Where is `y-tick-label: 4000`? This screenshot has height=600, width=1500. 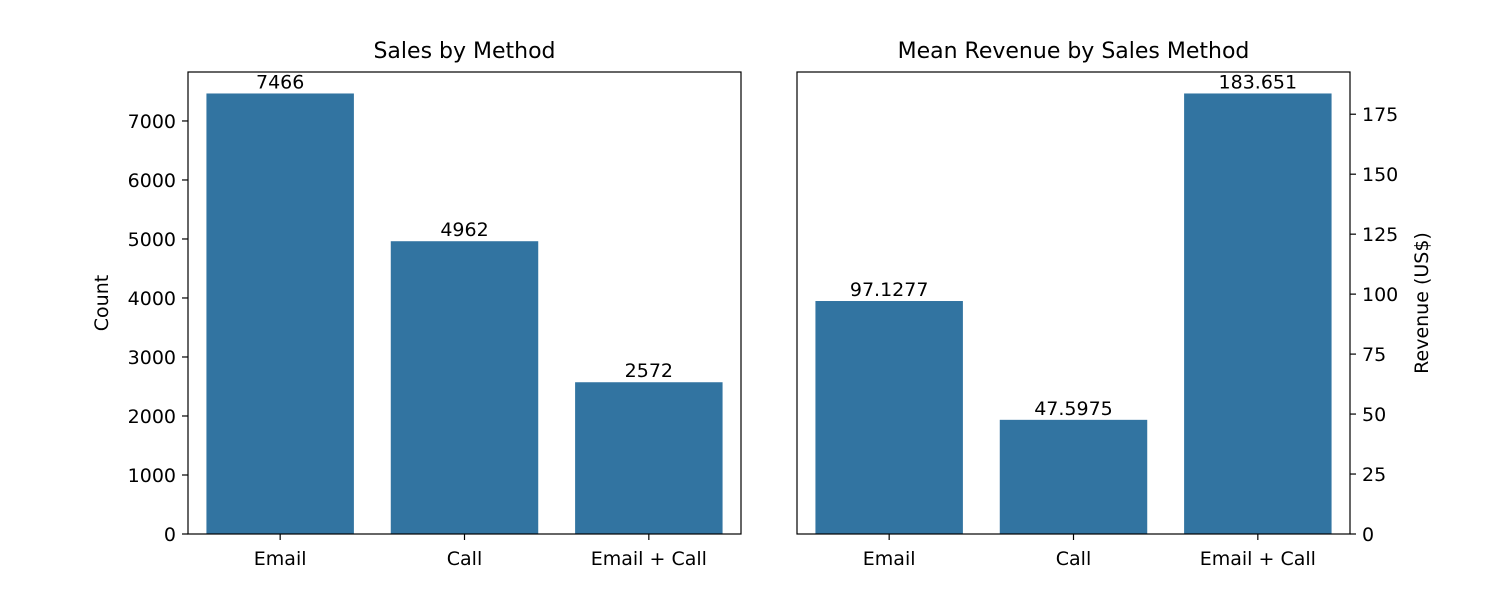
y-tick-label: 4000 is located at coordinates (152, 299).